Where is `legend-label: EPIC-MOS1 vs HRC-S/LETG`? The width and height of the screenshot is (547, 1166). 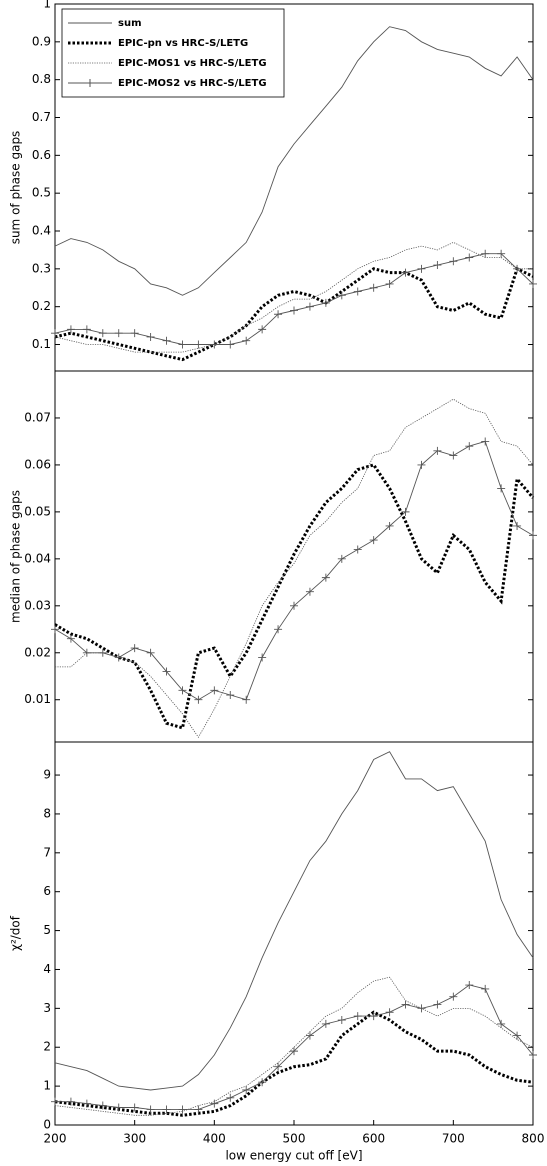
legend-label: EPIC-MOS1 vs HRC-S/LETG is located at coordinates (192, 63).